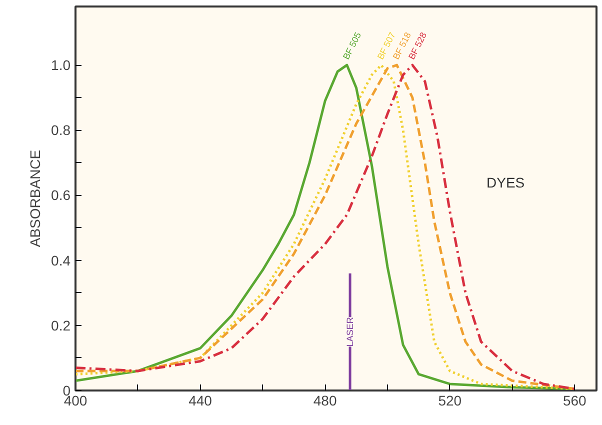  I want to click on y-tick-label: 0.6, so click(61, 195).